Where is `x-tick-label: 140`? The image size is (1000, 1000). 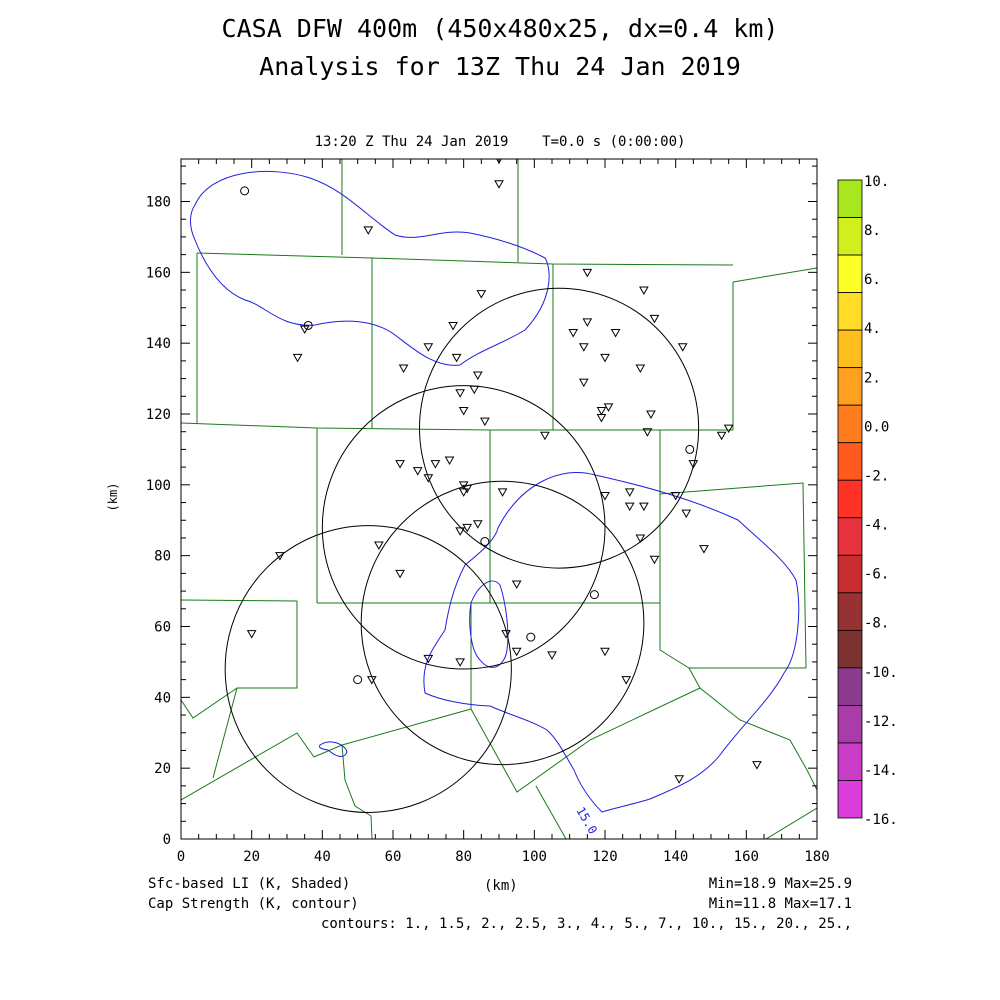
x-tick-label: 140 is located at coordinates (675, 857).